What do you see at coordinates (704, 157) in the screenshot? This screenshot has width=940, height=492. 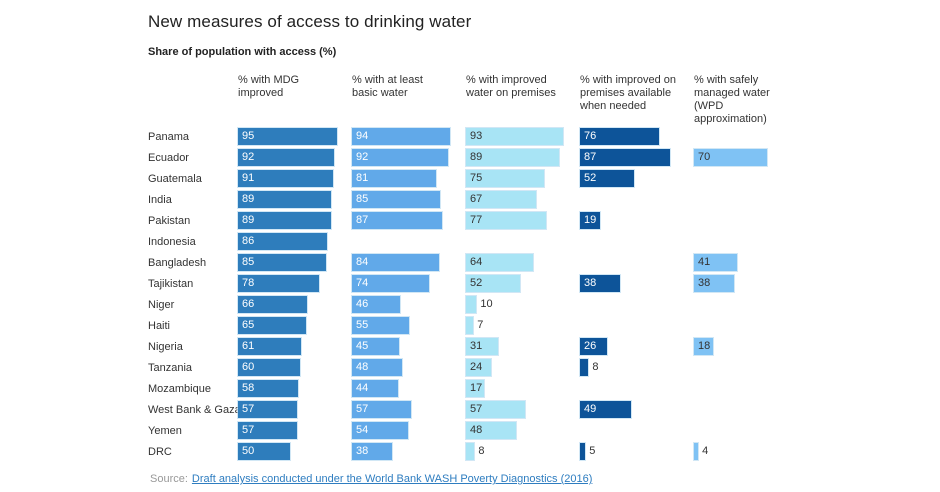 I see `bar-value: 70` at bounding box center [704, 157].